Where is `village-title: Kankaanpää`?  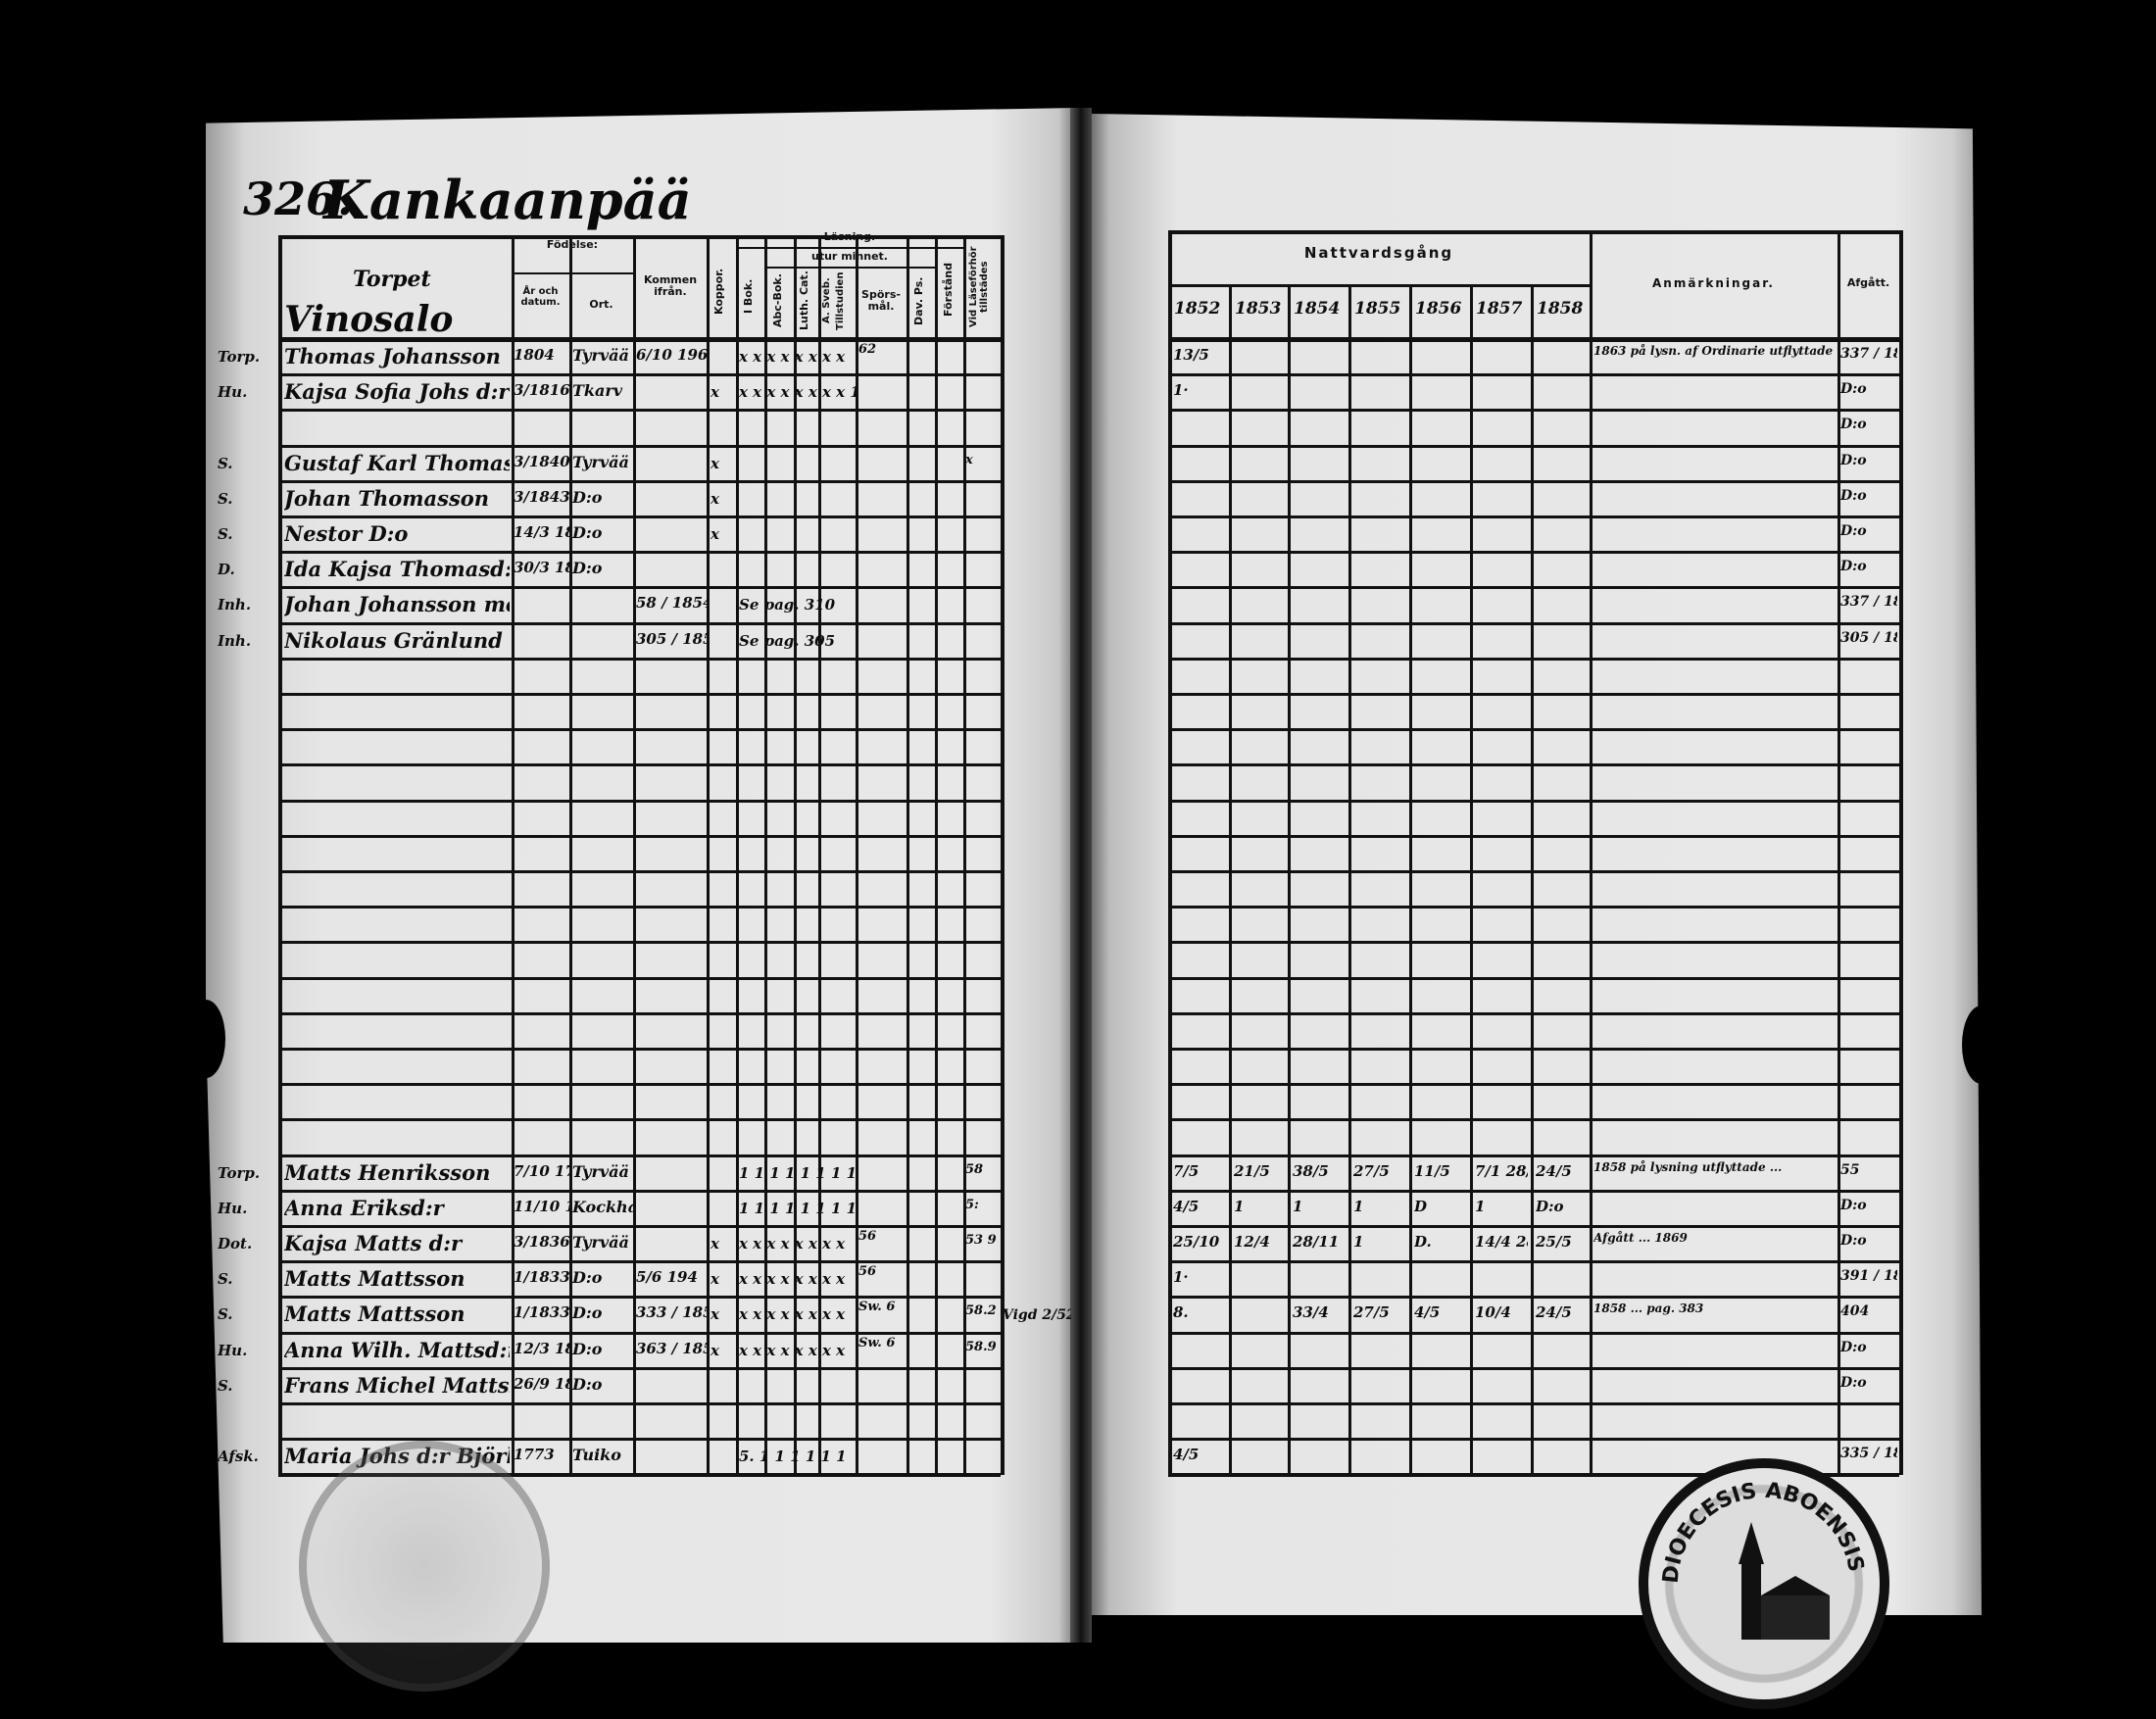 village-title: Kankaanpää is located at coordinates (507, 200).